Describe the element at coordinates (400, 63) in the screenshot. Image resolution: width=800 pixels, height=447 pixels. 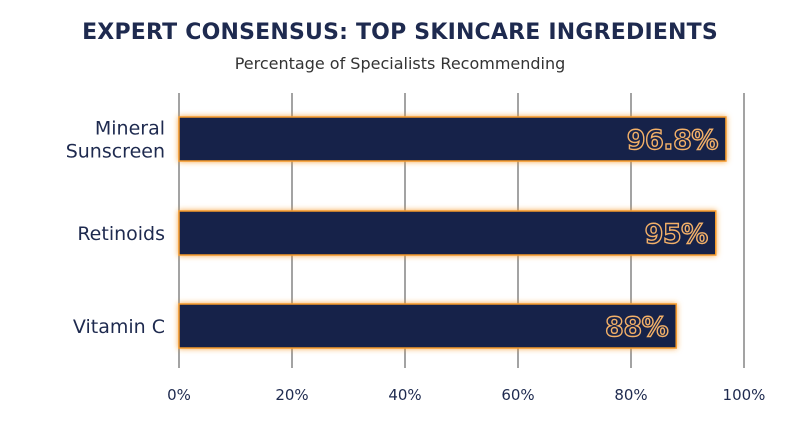
I see `chart-subtitle: Percentage of Specialists Recommending` at that location.